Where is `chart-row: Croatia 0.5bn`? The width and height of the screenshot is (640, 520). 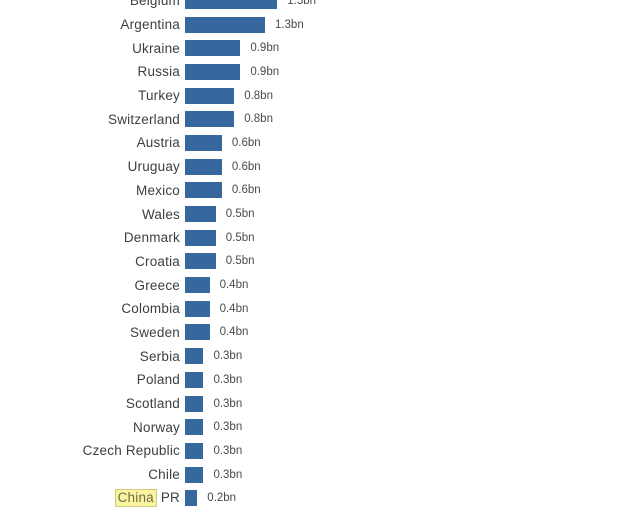
chart-row: Croatia 0.5bn is located at coordinates (158, 262).